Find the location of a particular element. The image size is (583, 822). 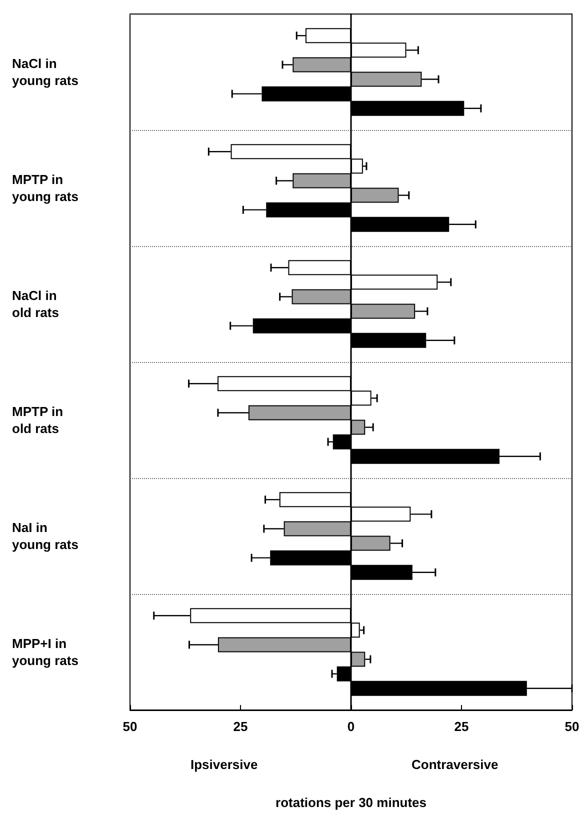

text: Ipsiversive is located at coordinates (224, 764).